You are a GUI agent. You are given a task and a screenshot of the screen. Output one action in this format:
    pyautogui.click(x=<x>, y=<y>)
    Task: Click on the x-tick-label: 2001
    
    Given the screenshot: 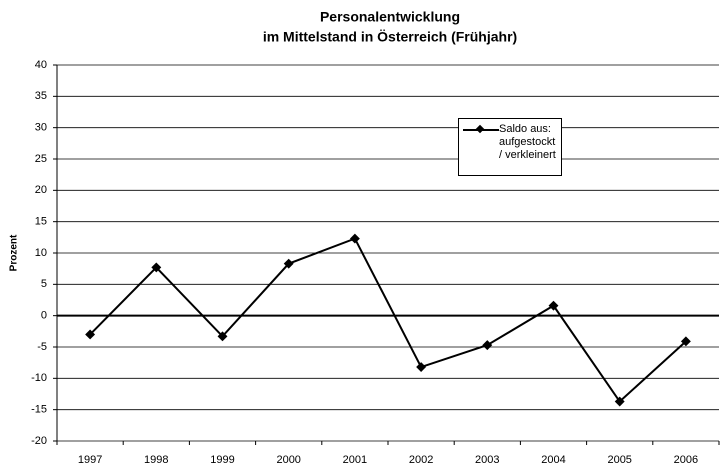 What is the action you would take?
    pyautogui.click(x=355, y=460)
    